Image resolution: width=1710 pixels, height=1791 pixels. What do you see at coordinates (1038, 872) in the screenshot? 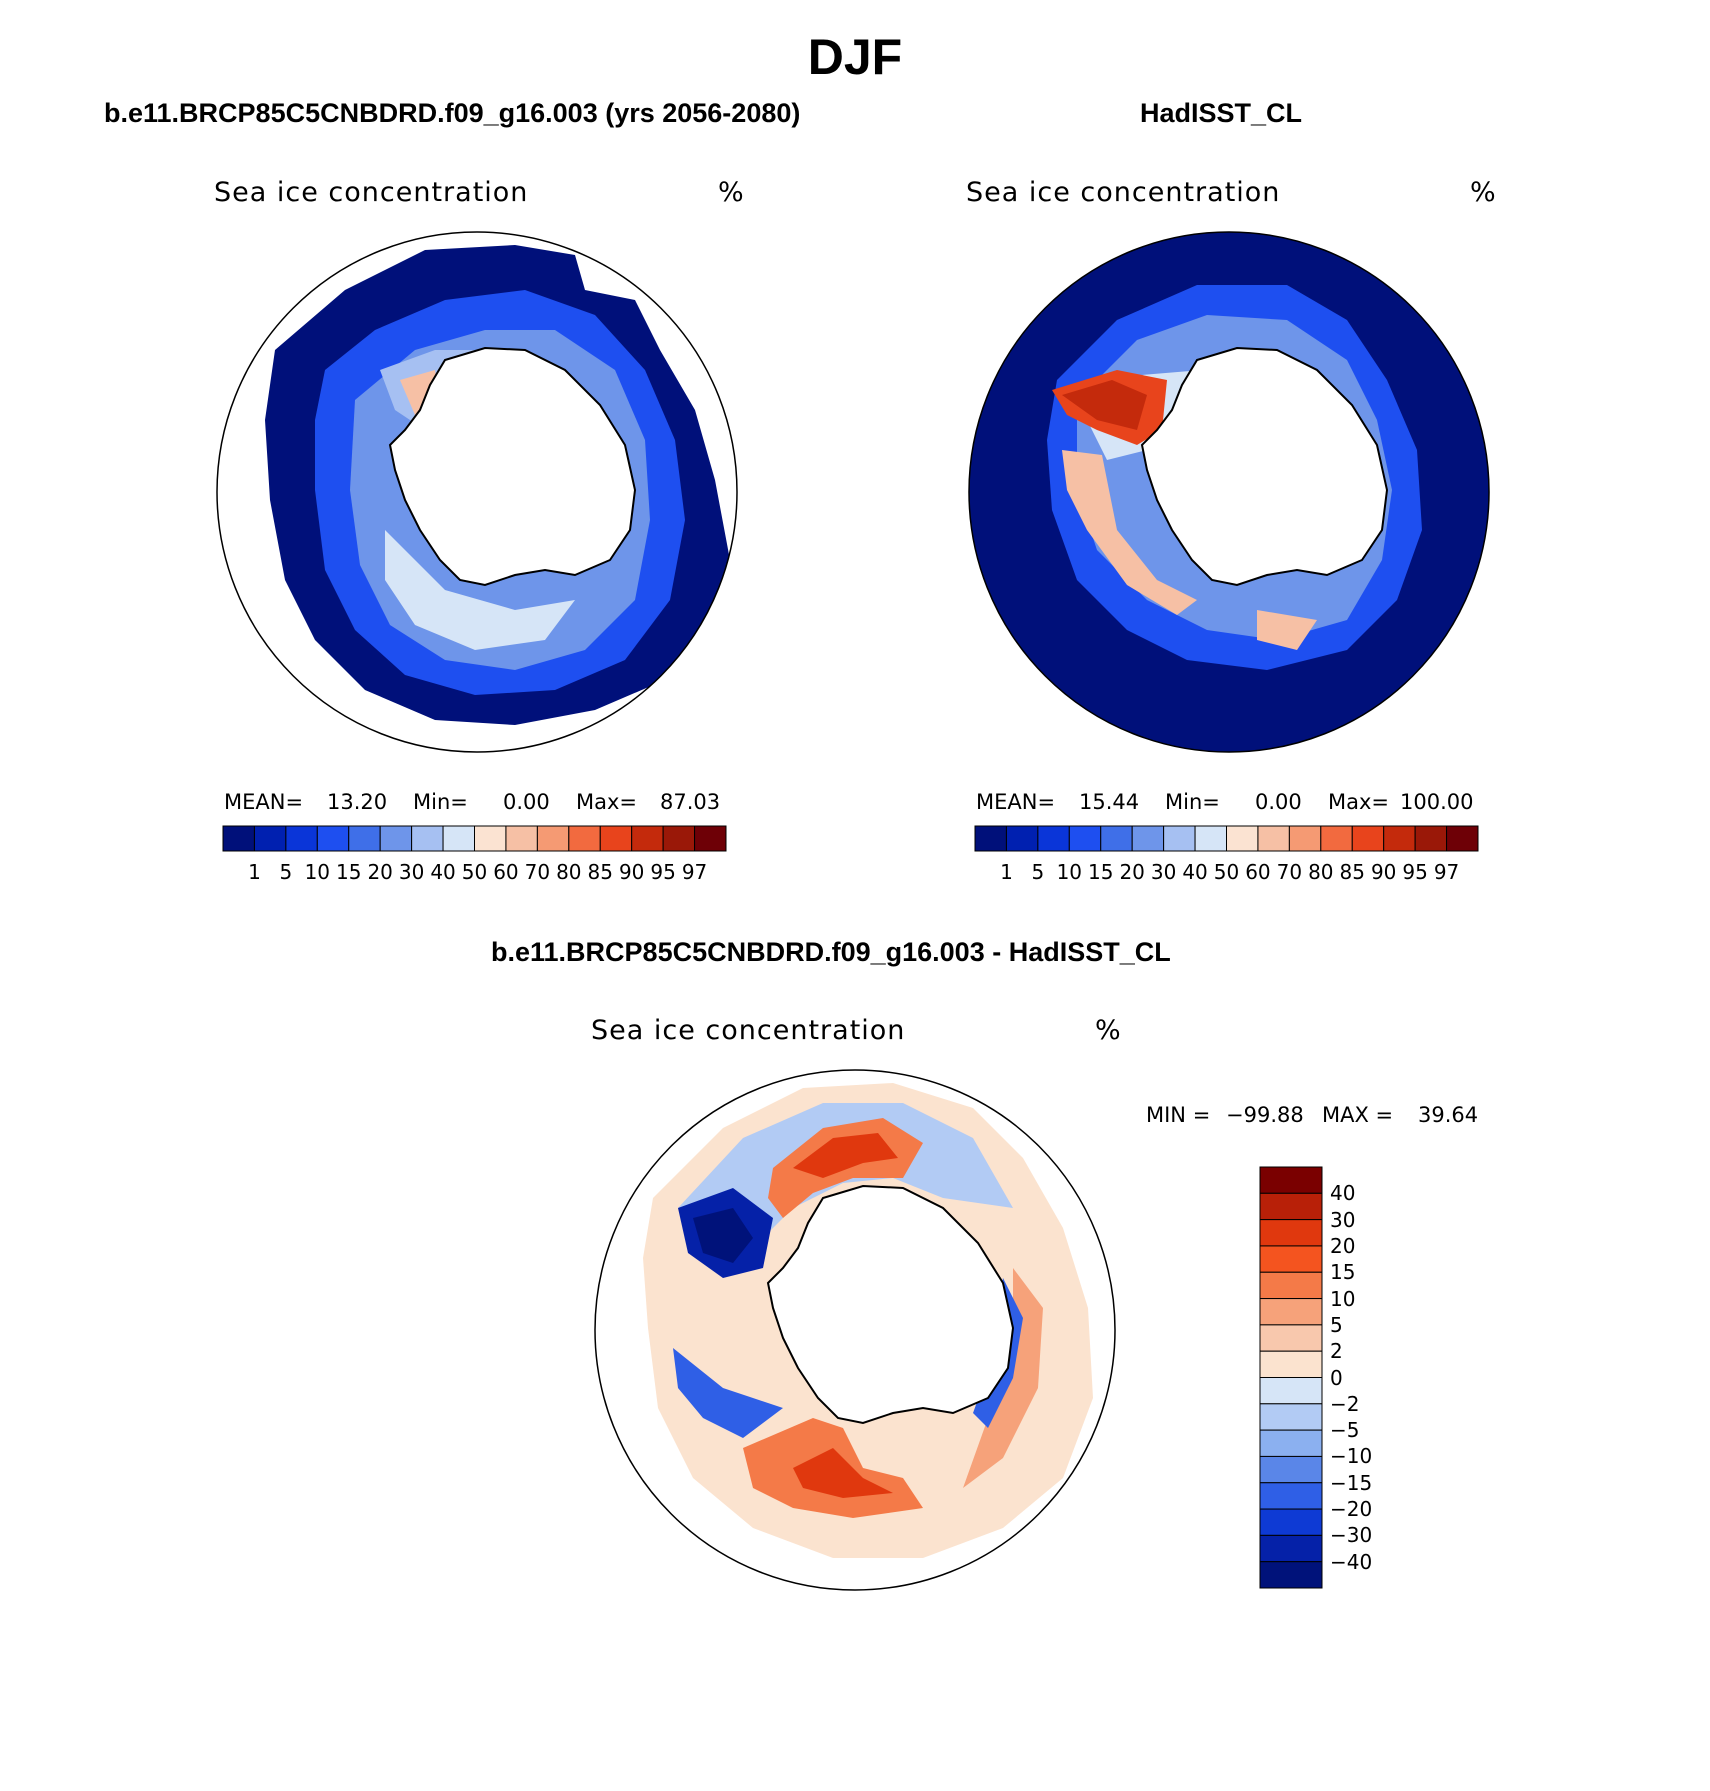
I see `obs-colorbar-tick-label: 5` at bounding box center [1038, 872].